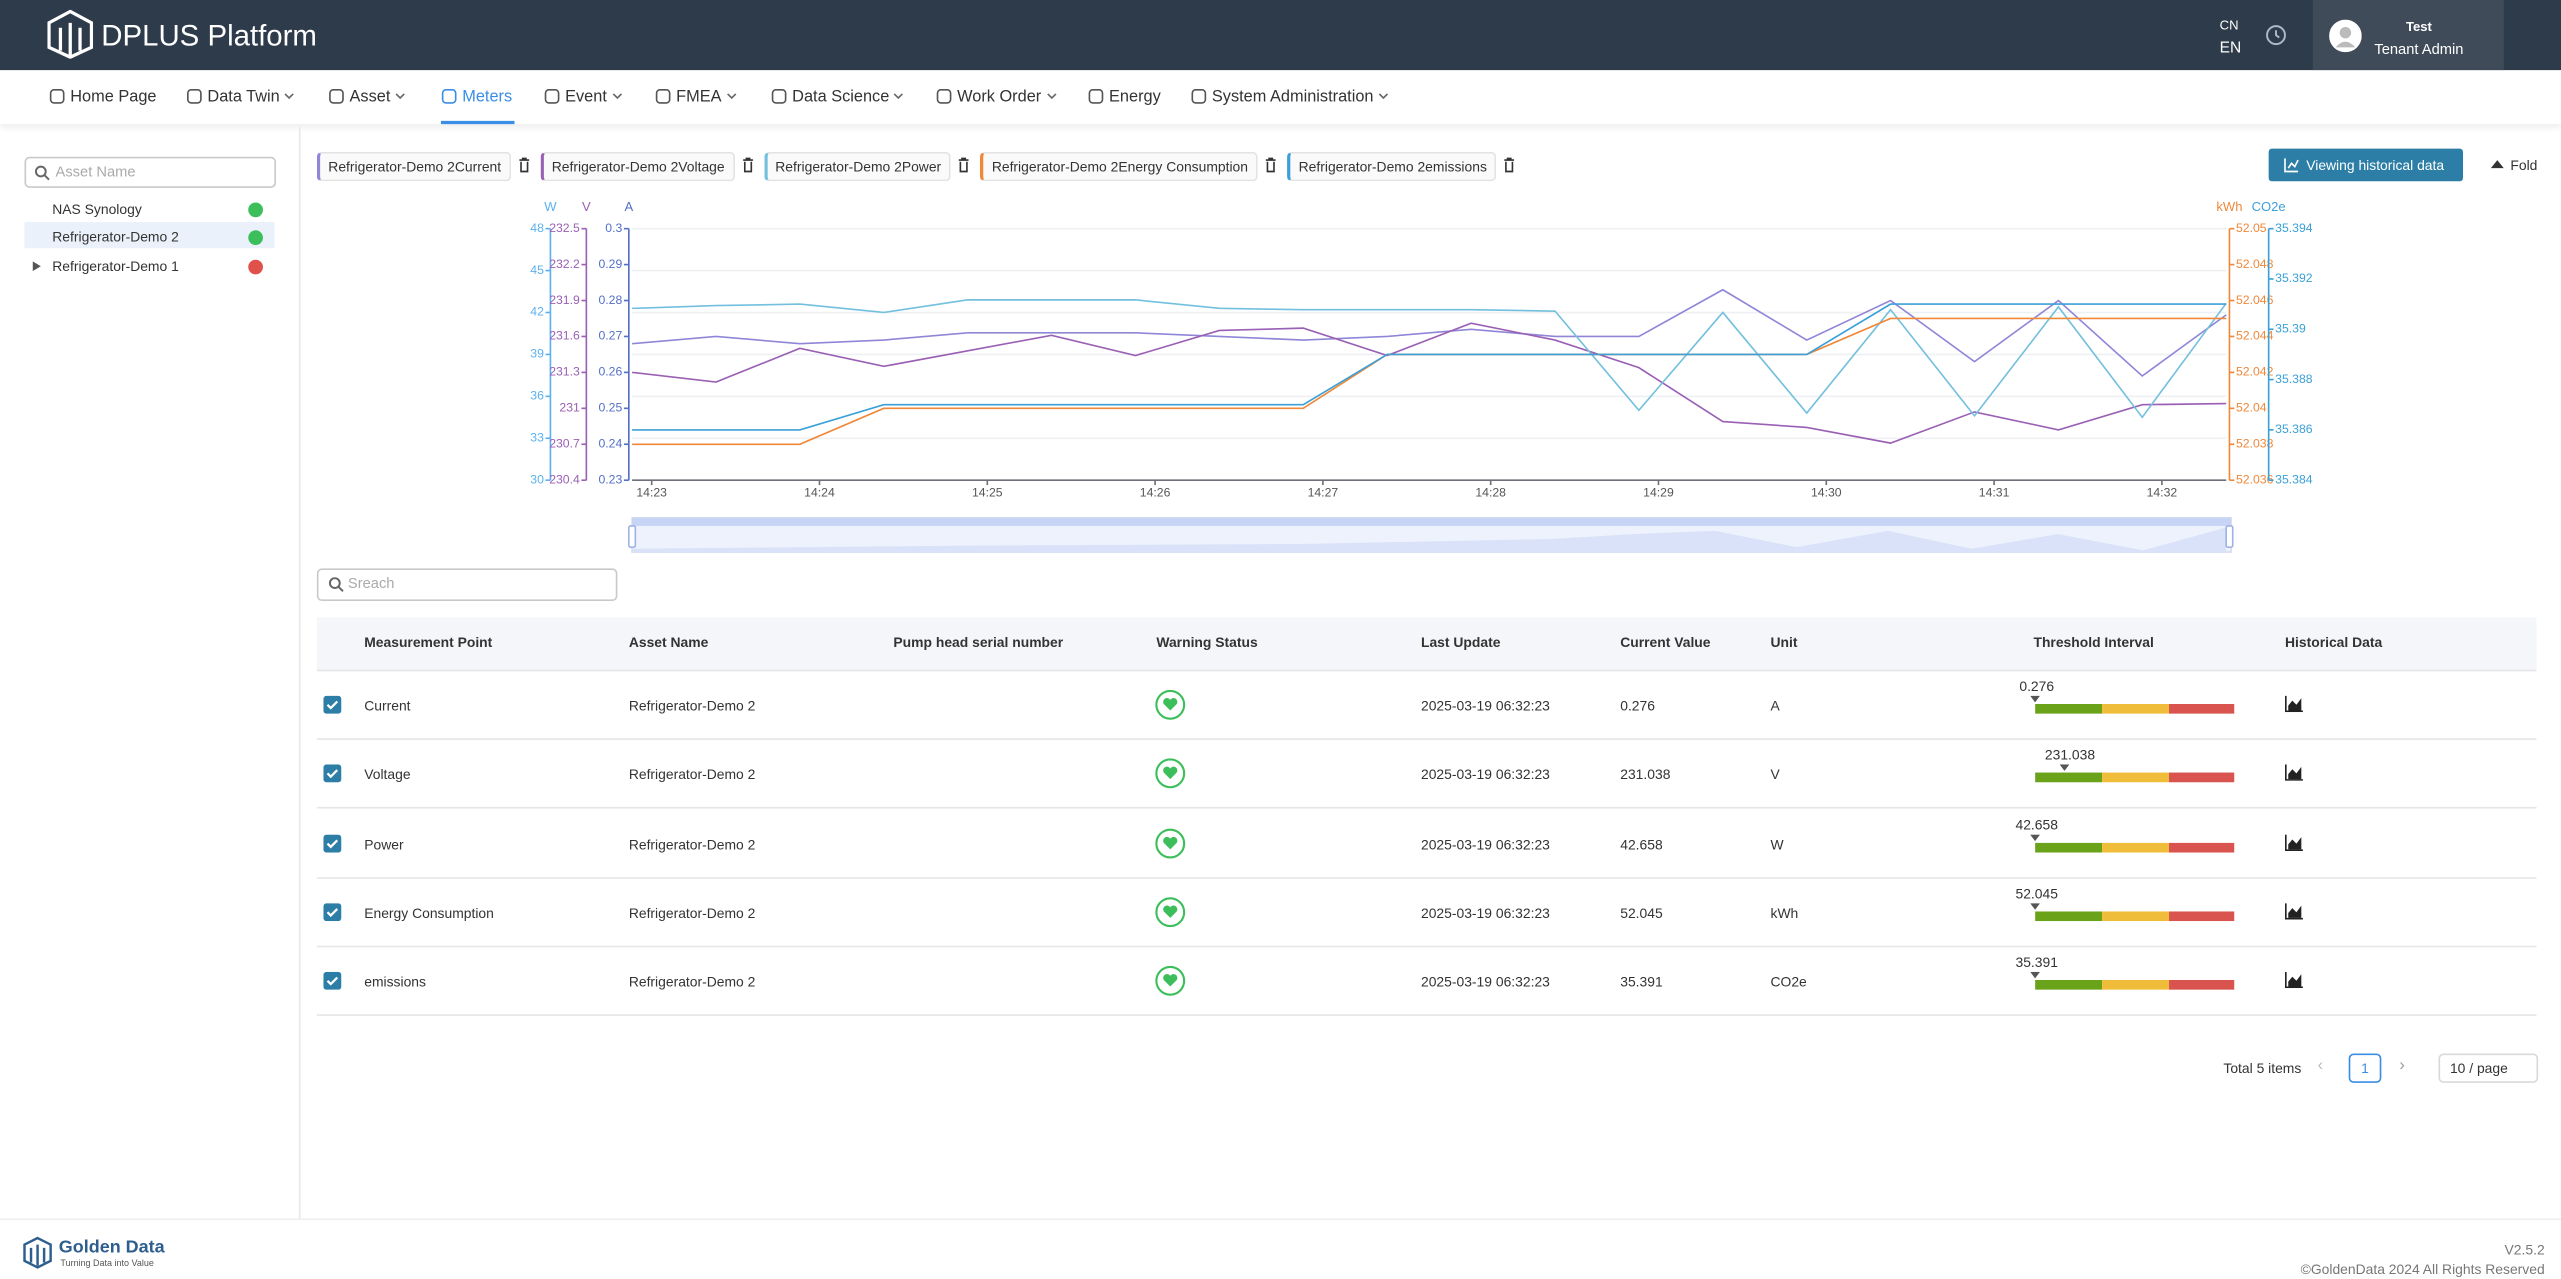 The image size is (2561, 1279). Describe the element at coordinates (1490, 492) in the screenshot. I see `x-tick-label: 14:28` at that location.